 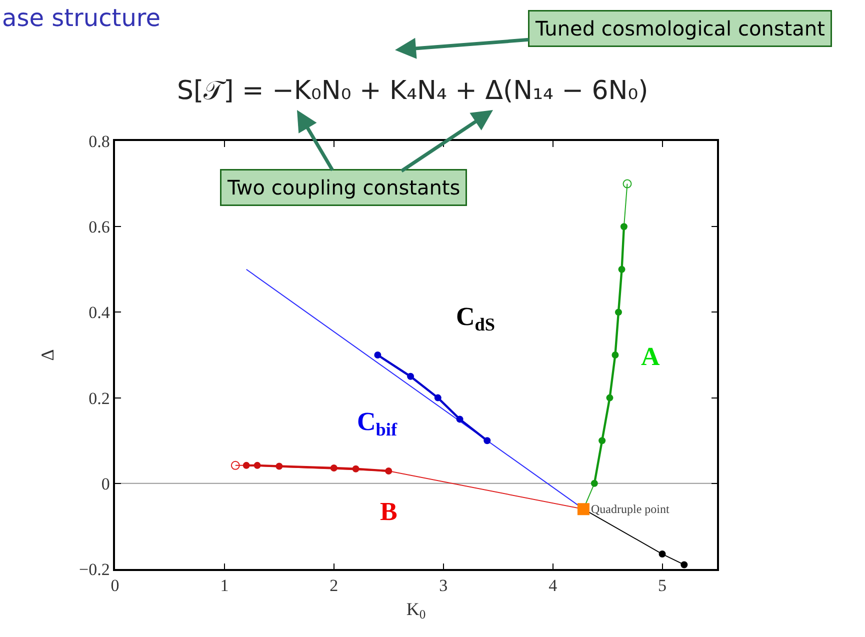 What do you see at coordinates (48, 355) in the screenshot?
I see `y-axis-title: Δ` at bounding box center [48, 355].